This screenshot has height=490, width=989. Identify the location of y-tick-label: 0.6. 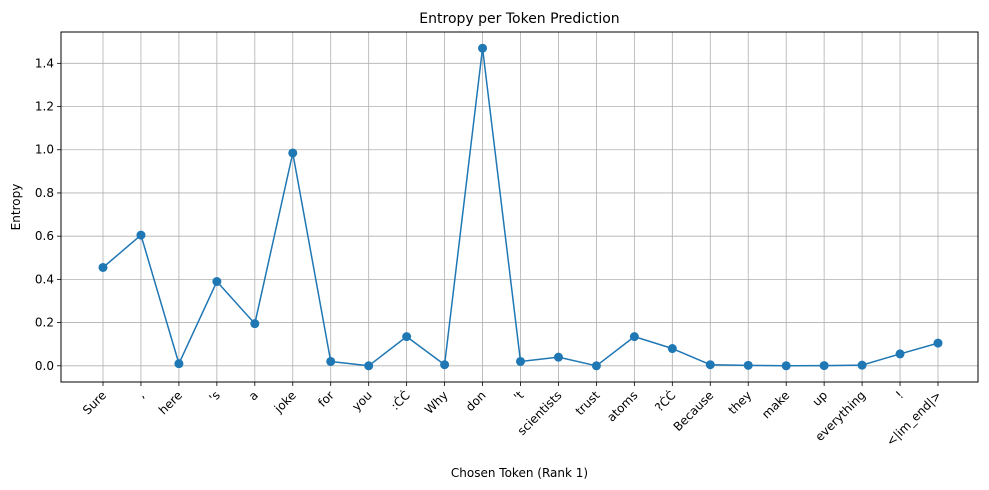
(44, 236).